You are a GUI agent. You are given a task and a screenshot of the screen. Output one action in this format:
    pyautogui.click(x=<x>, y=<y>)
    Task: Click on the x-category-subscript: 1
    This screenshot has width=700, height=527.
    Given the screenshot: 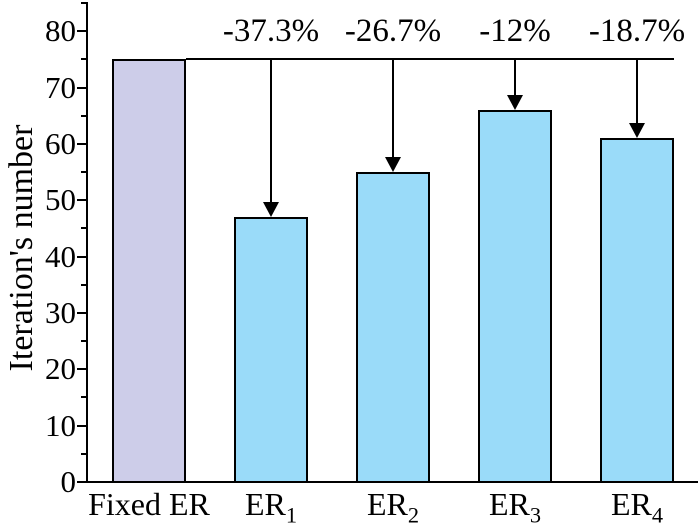 What is the action you would take?
    pyautogui.click(x=291, y=514)
    